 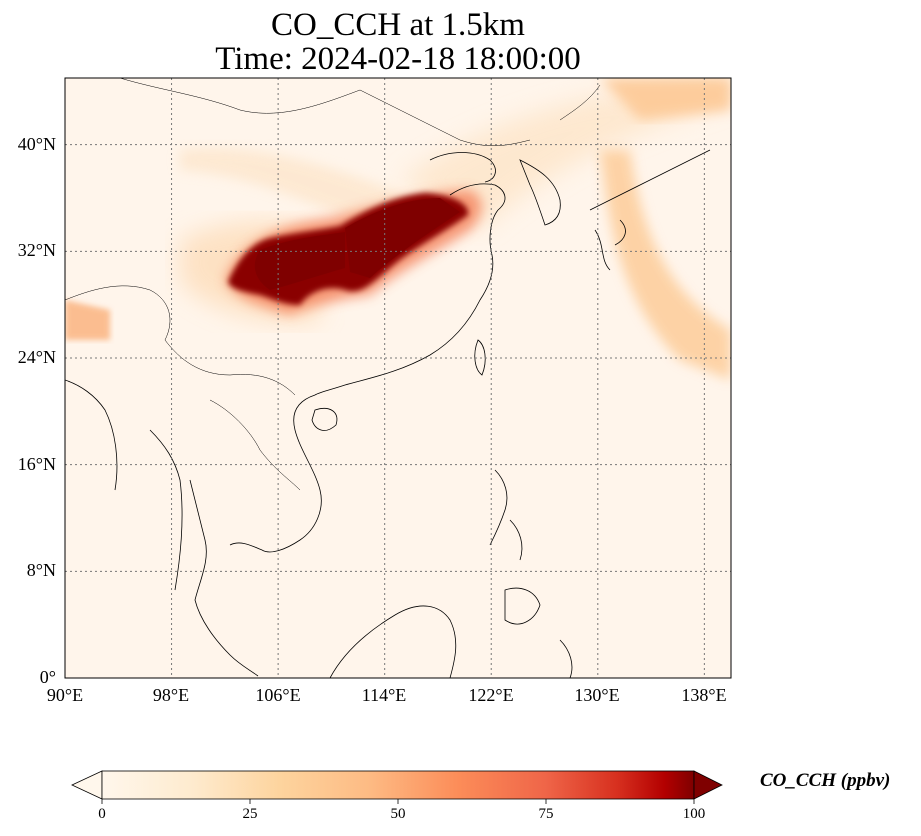 I want to click on colorbar-extend-min, so click(x=87, y=785).